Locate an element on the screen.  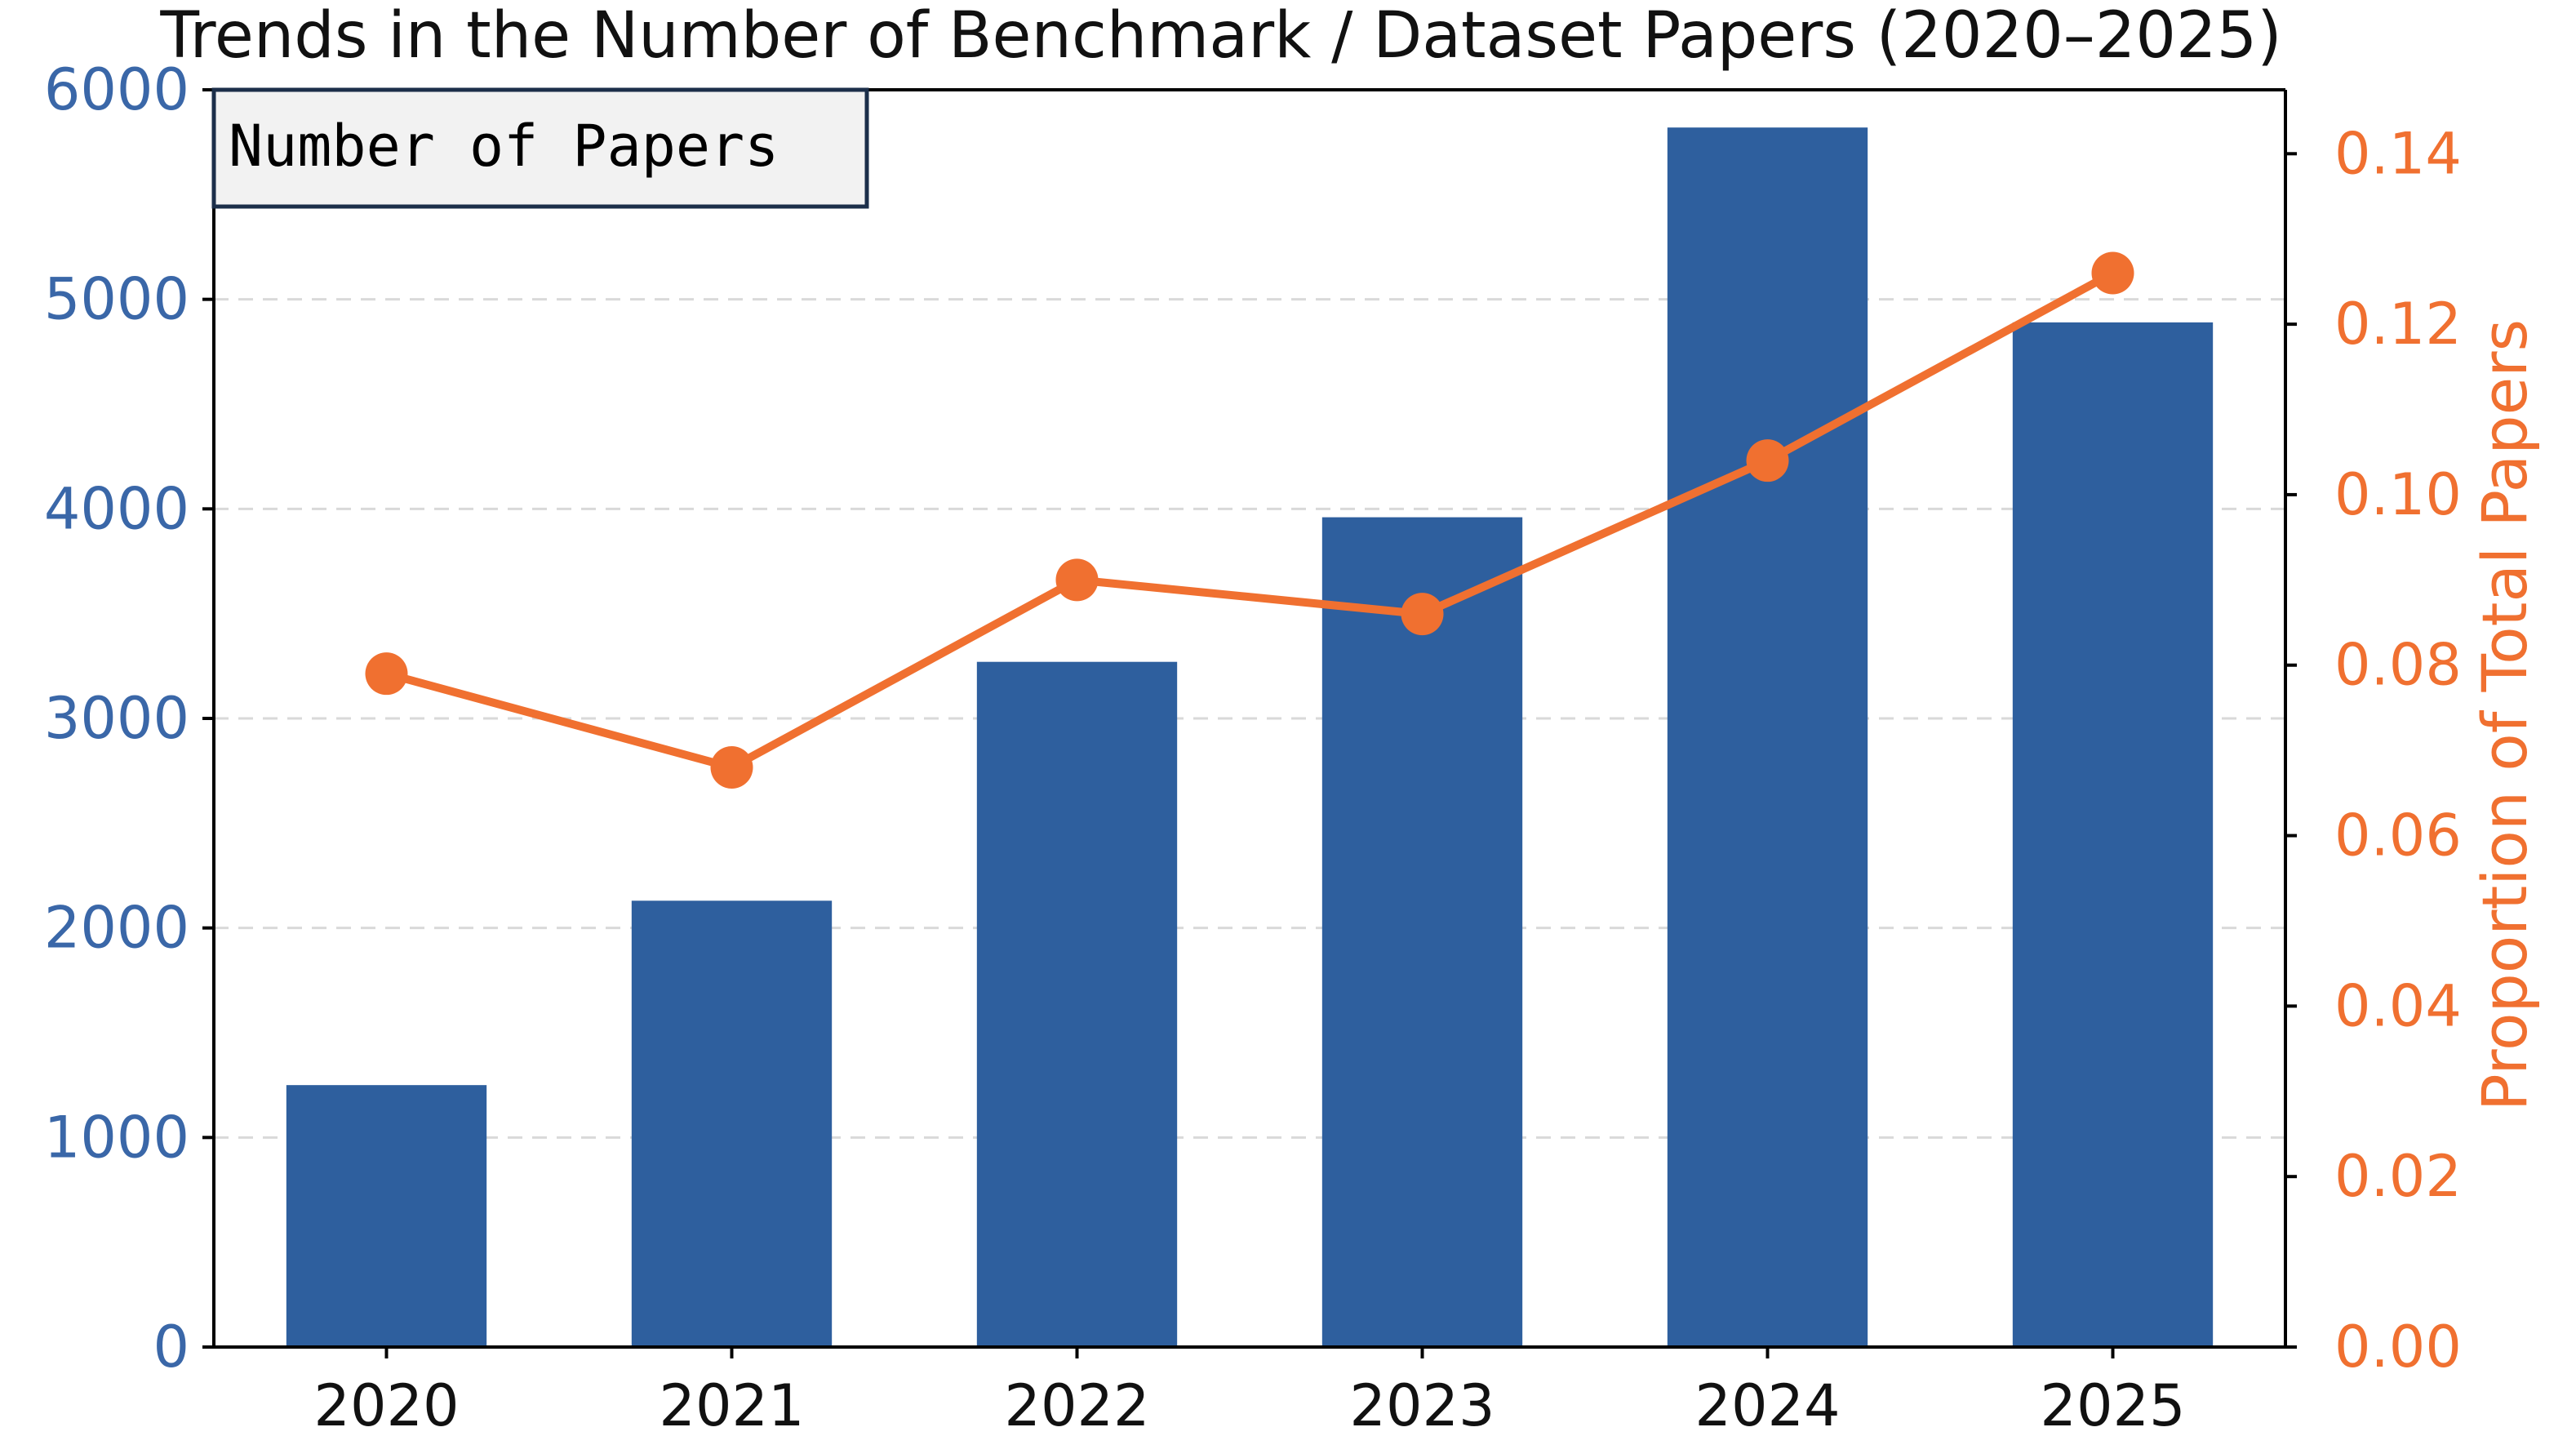
right-tick-label: 0.06 is located at coordinates (2398, 836).